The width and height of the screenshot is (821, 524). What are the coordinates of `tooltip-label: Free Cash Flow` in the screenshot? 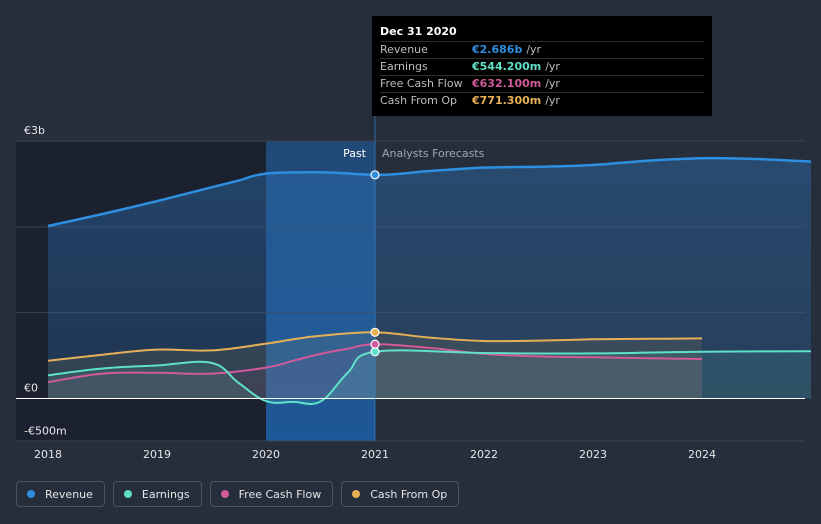 It's located at (421, 83).